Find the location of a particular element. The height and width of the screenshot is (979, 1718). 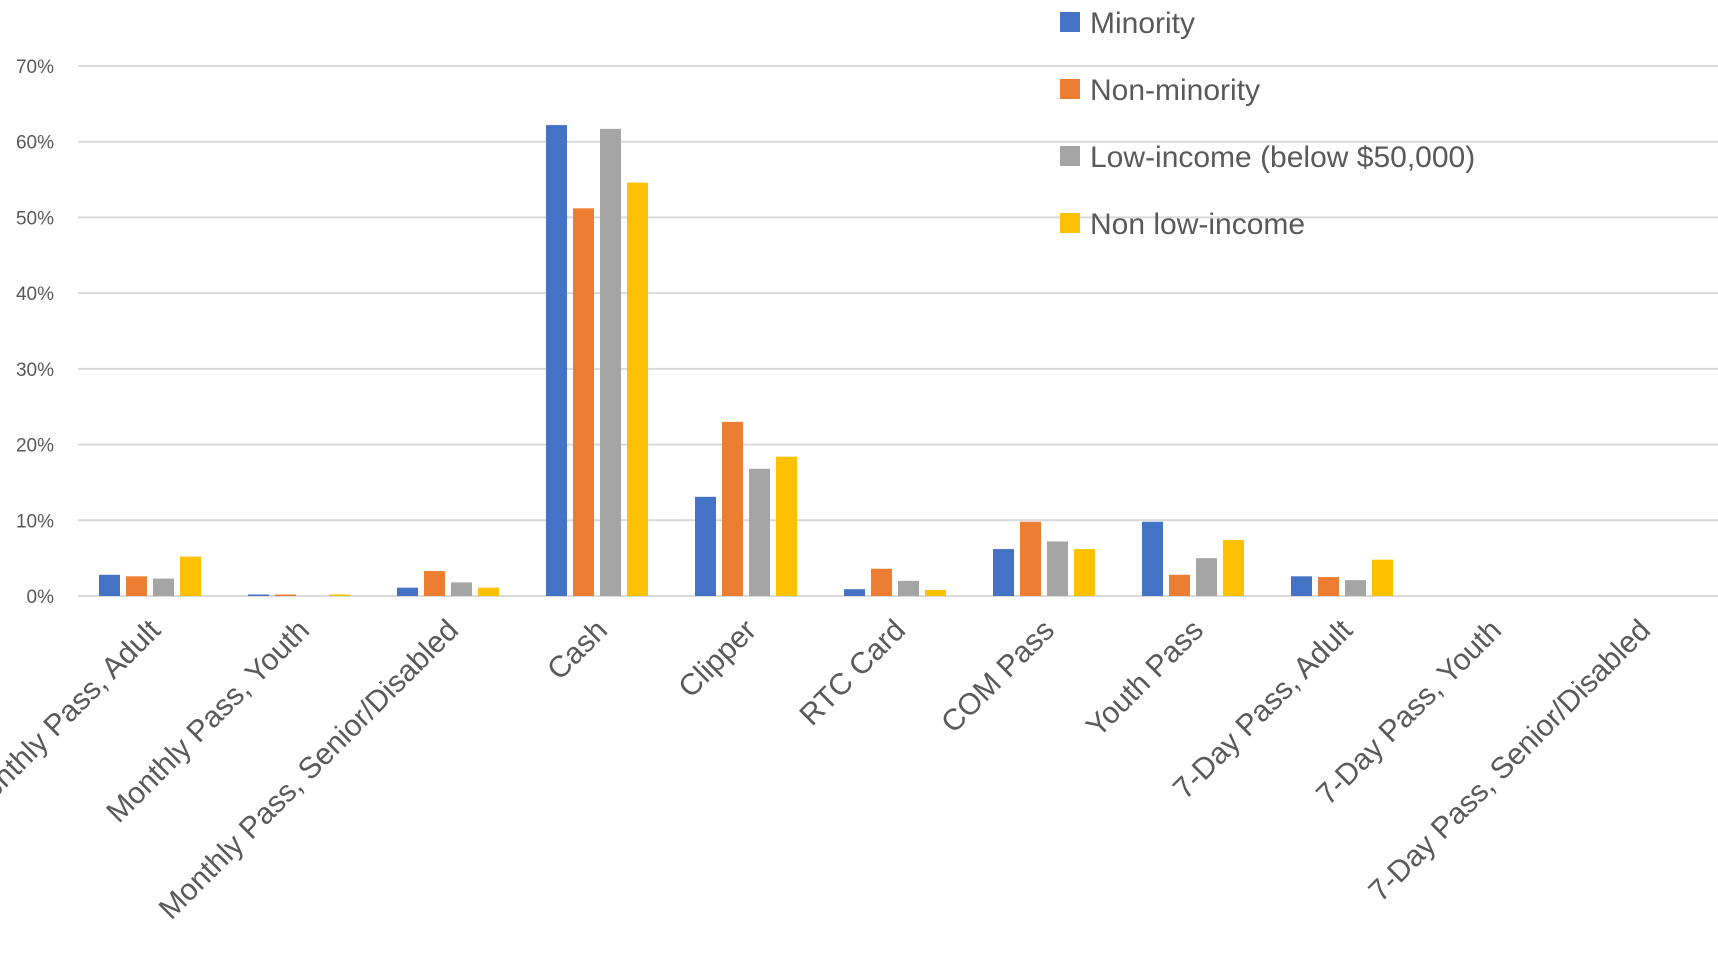

legend-item: Low-income (below $50,000) is located at coordinates (1267, 157).